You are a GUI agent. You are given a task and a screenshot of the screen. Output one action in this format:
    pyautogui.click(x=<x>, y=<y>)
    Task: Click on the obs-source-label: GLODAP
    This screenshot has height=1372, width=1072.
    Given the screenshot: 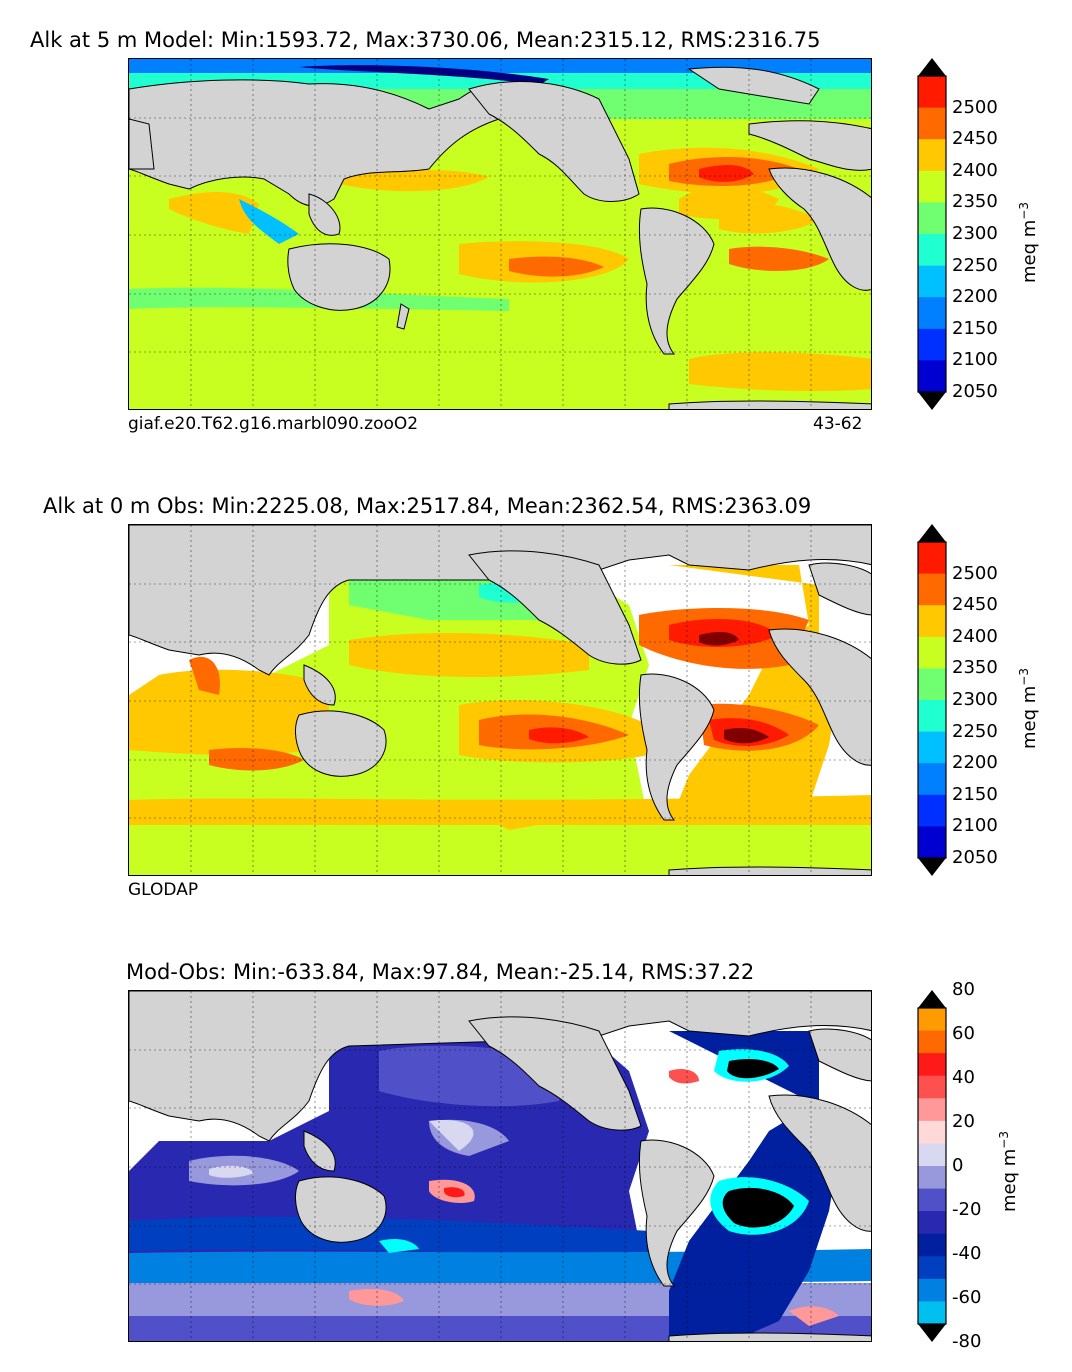 What is the action you would take?
    pyautogui.click(x=163, y=890)
    